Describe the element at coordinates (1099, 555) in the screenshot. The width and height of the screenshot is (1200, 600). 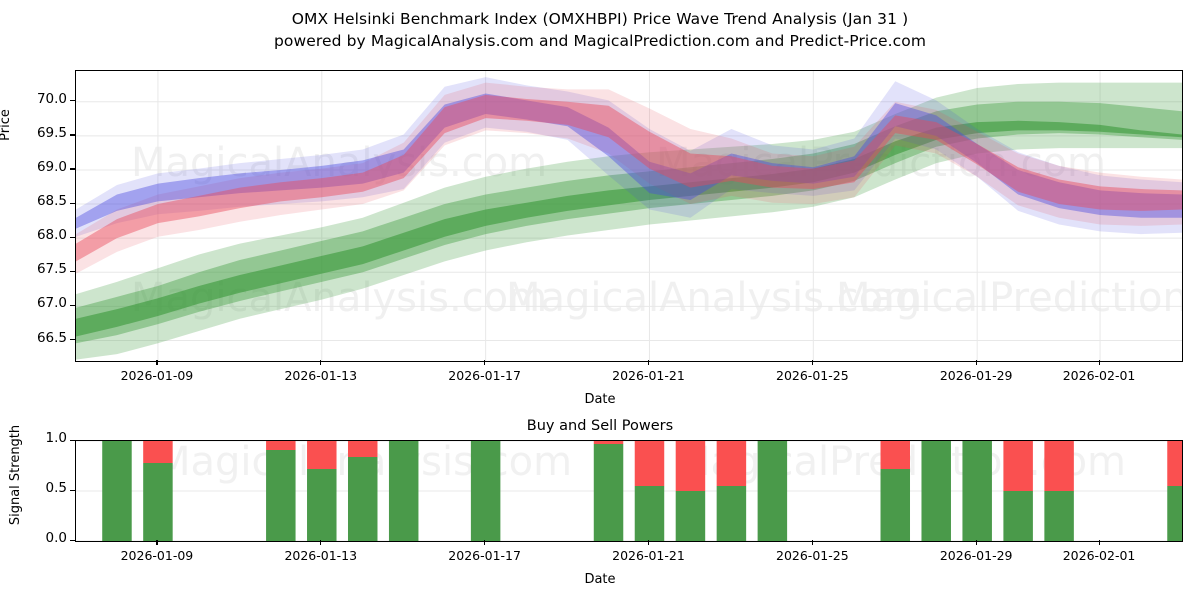
I see `signal-x-tick-label: 2026-02-01` at that location.